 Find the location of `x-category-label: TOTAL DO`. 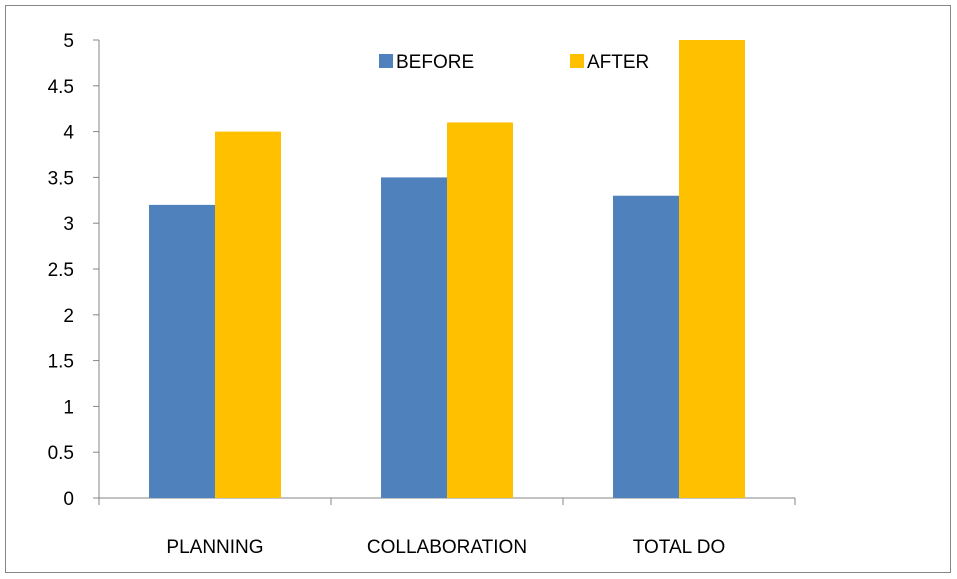

x-category-label: TOTAL DO is located at coordinates (679, 547).